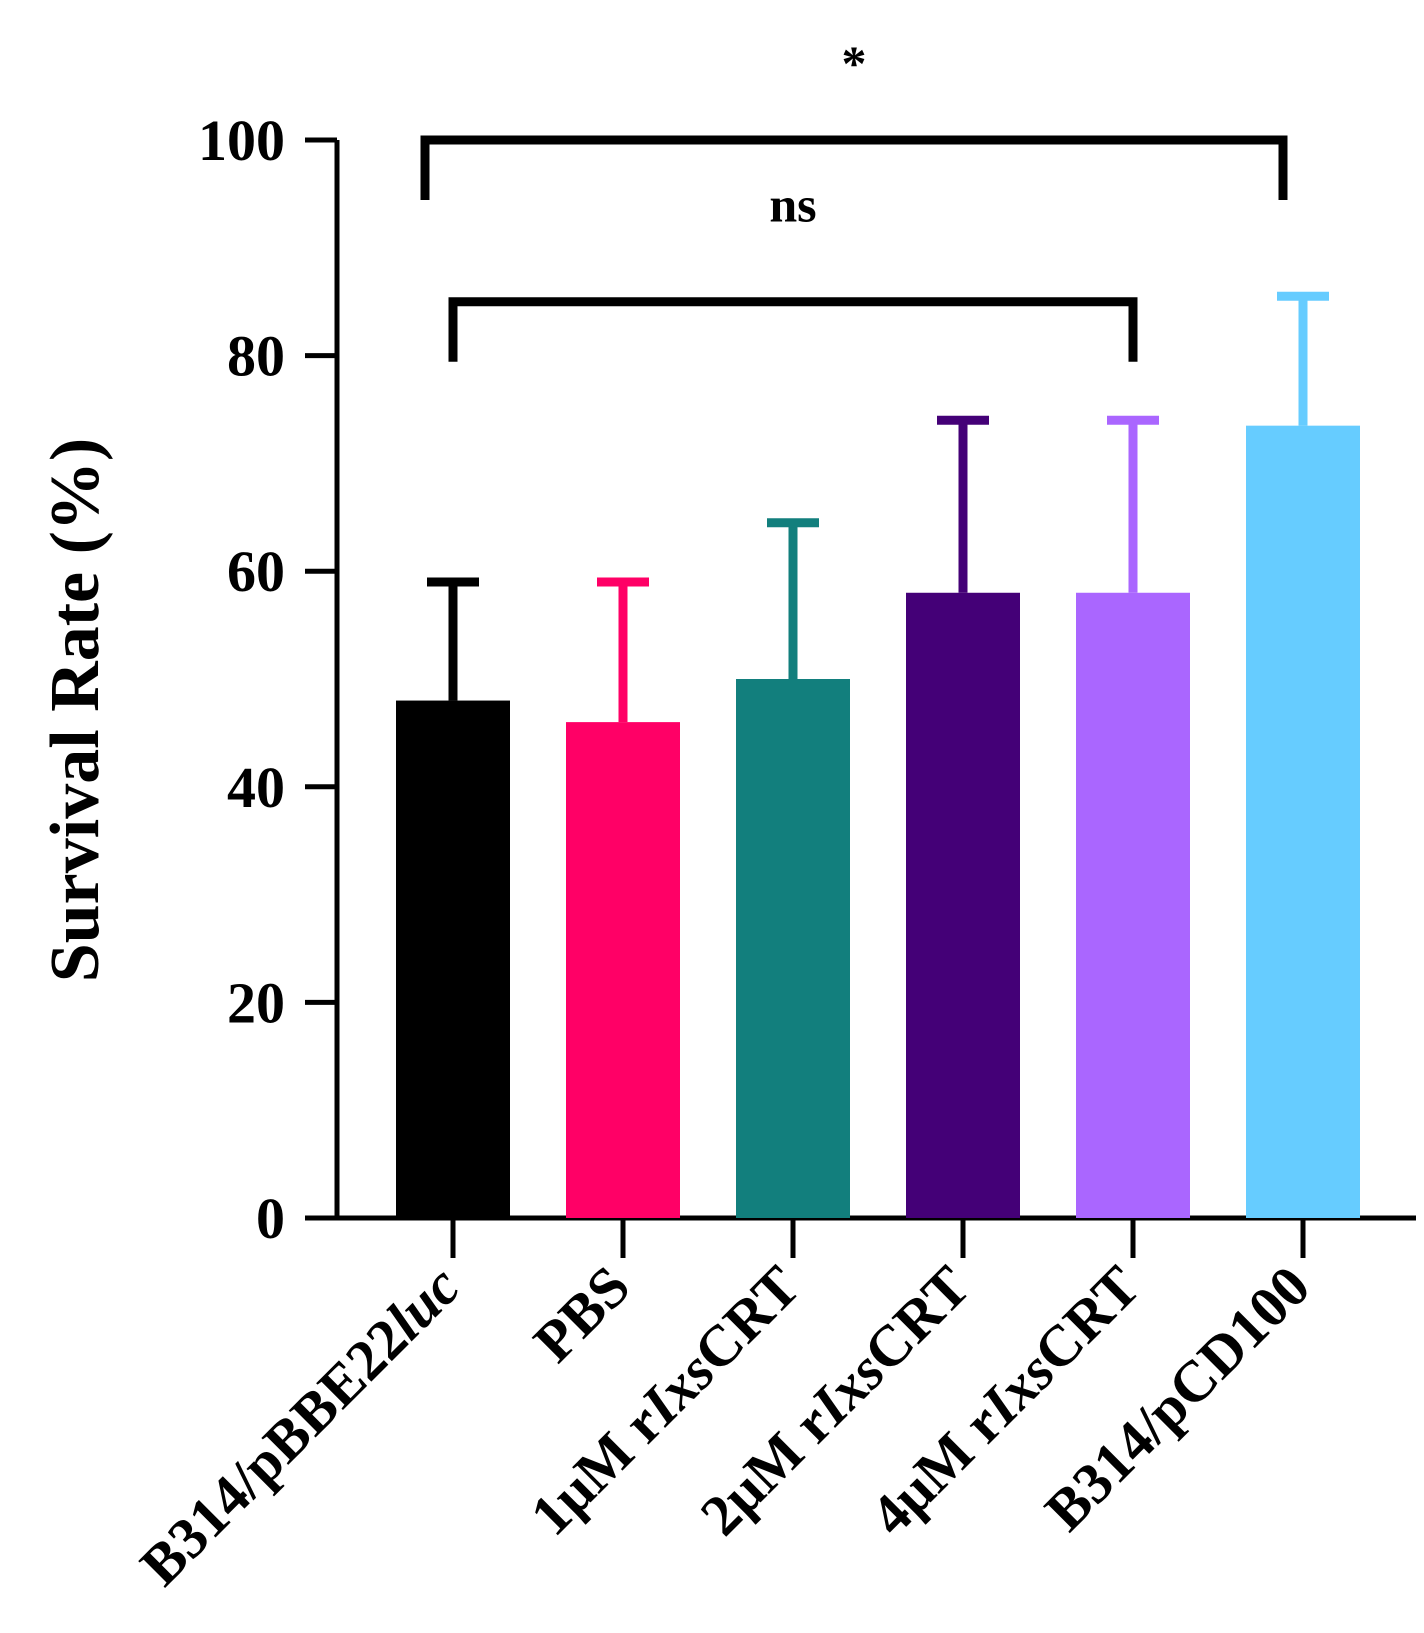 The width and height of the screenshot is (1424, 1633). Describe the element at coordinates (270, 1218) in the screenshot. I see `y-tick-label: 0` at that location.